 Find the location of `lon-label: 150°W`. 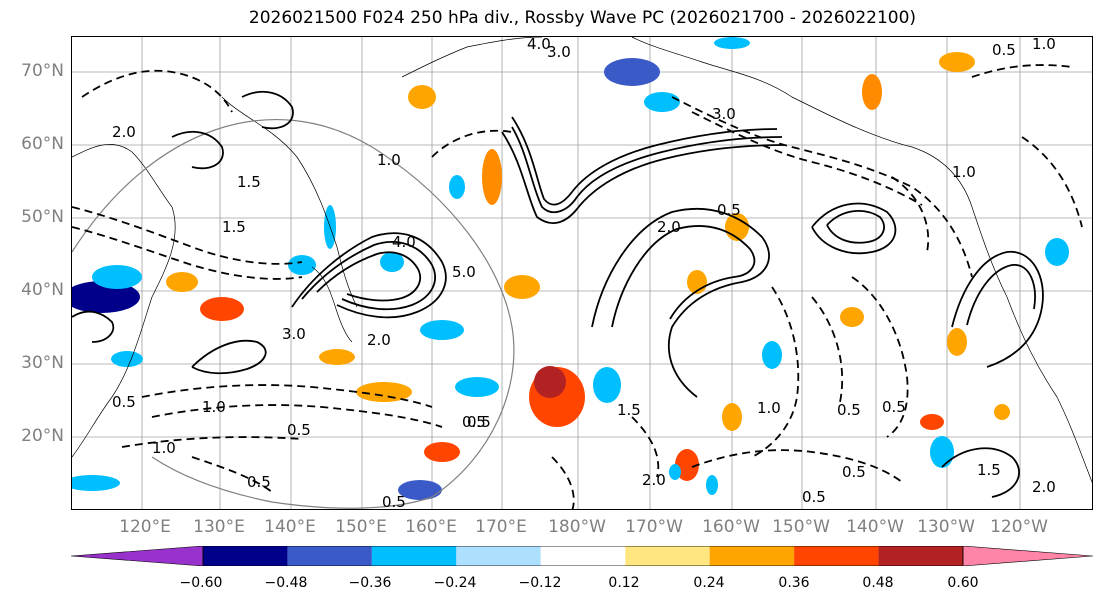

lon-label: 150°W is located at coordinates (801, 527).